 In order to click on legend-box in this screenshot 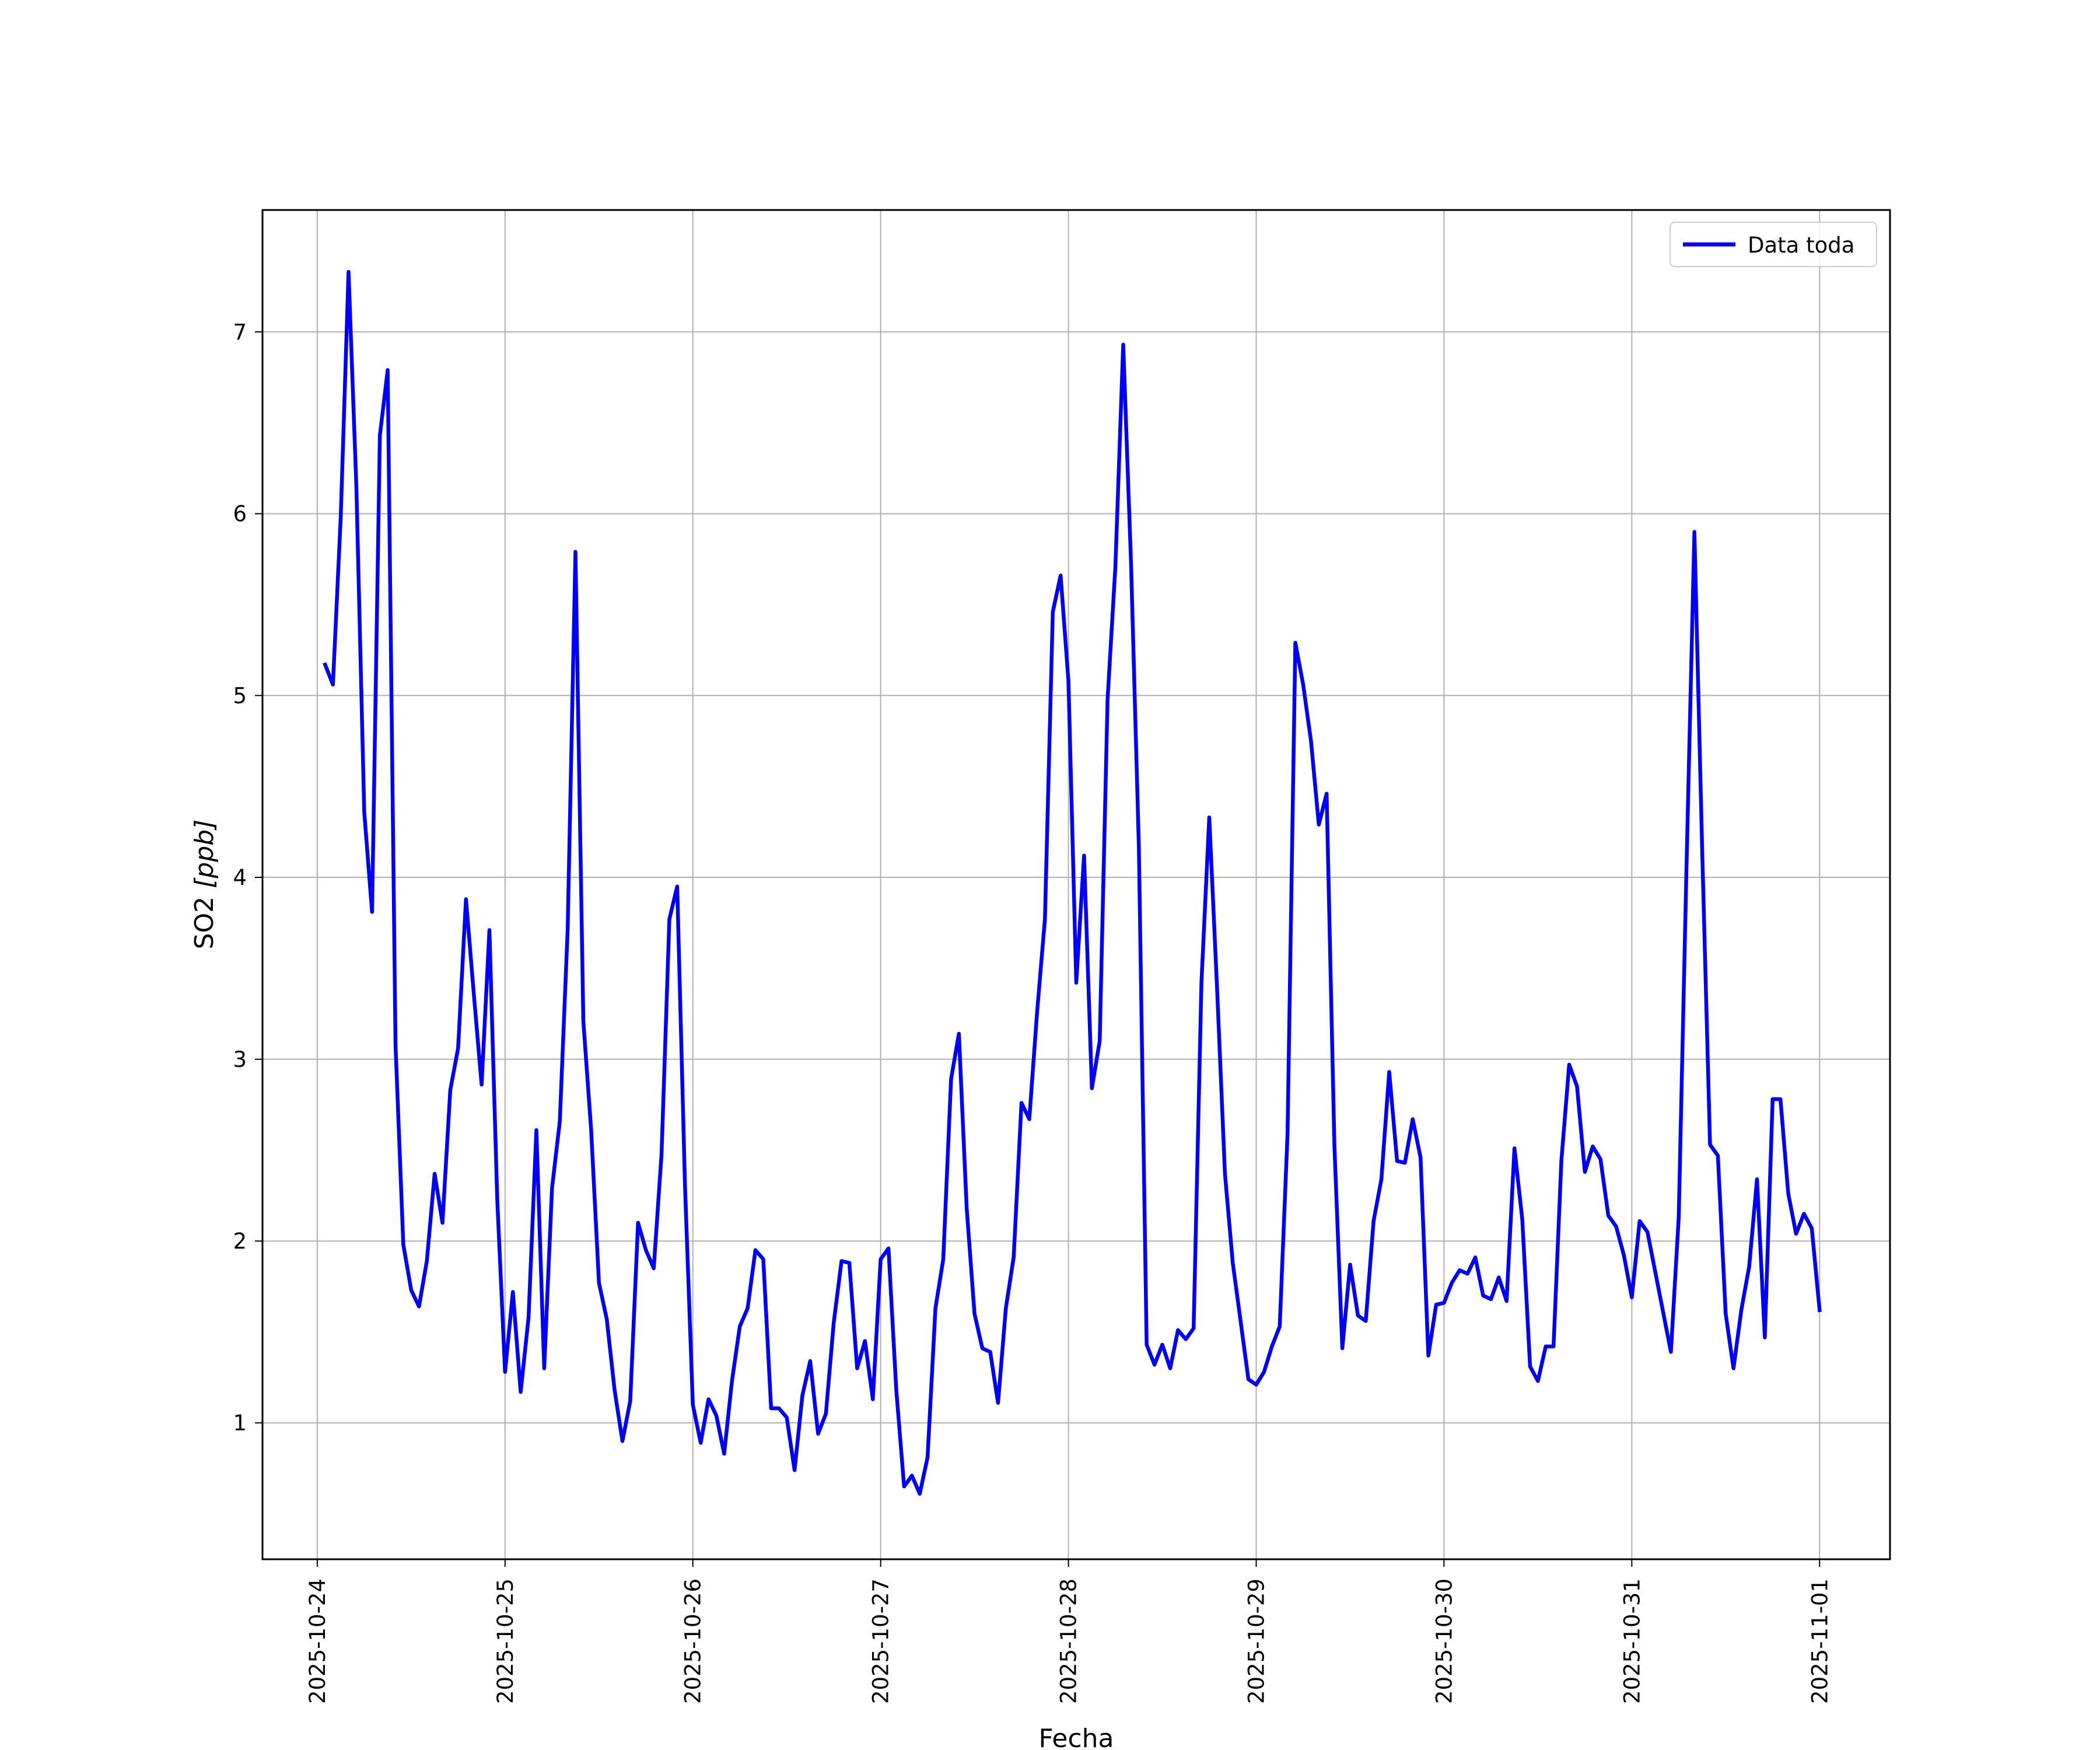, I will do `click(1773, 244)`.